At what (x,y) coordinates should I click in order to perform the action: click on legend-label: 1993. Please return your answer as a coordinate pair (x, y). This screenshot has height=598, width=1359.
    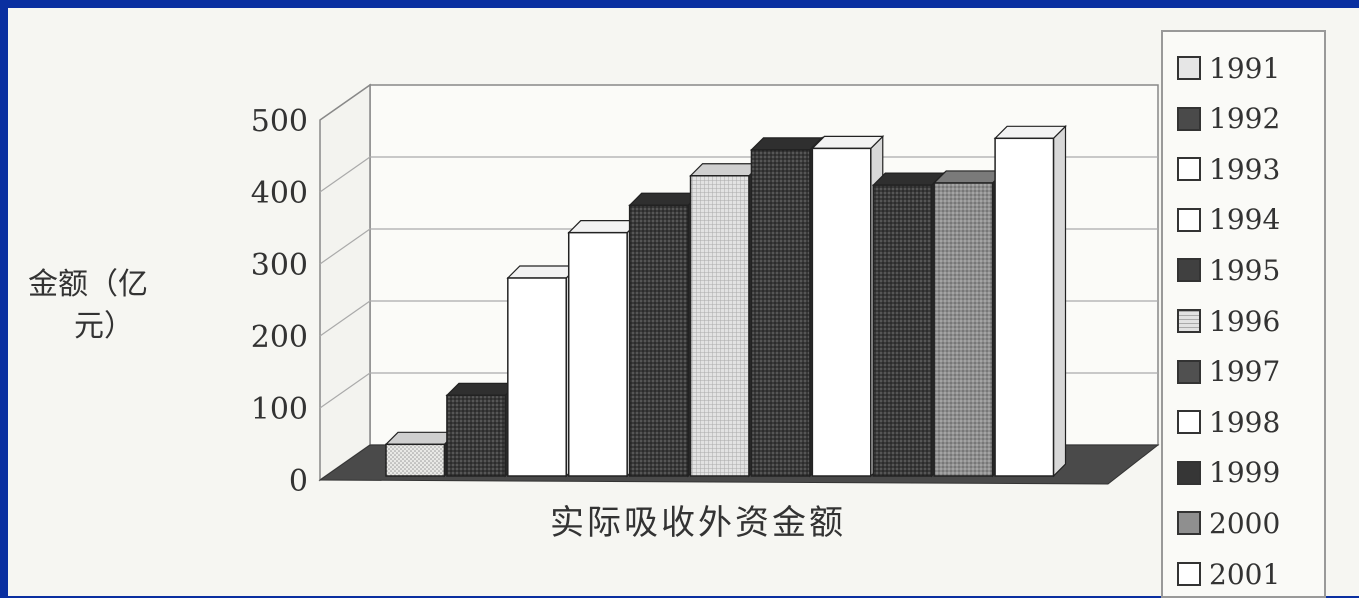
    Looking at the image, I should click on (1245, 169).